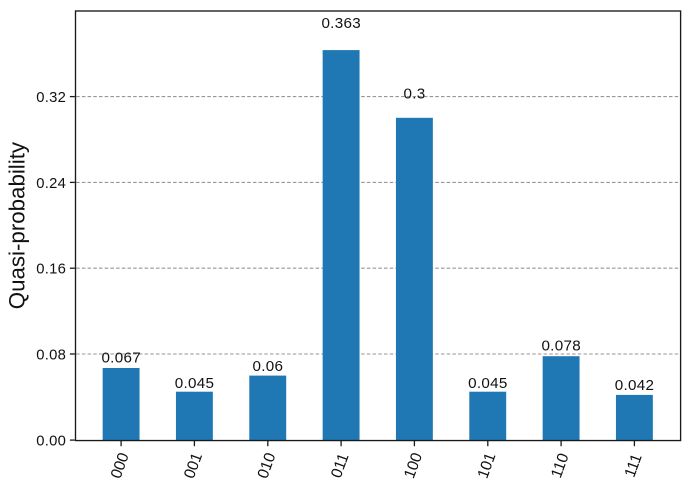 Image resolution: width=690 pixels, height=495 pixels. I want to click on svg-text: 0.00, so click(51, 441).